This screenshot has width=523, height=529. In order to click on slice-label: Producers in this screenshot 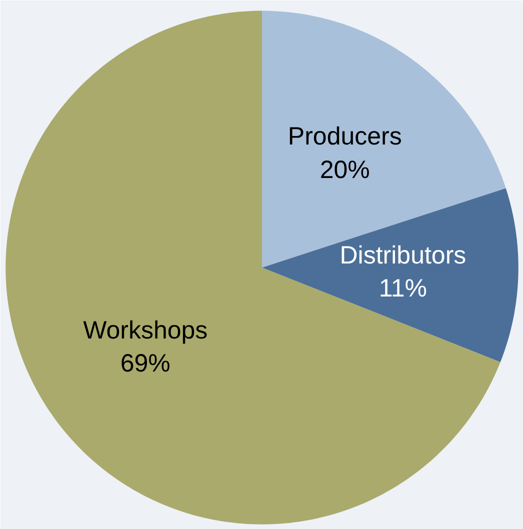, I will do `click(345, 136)`.